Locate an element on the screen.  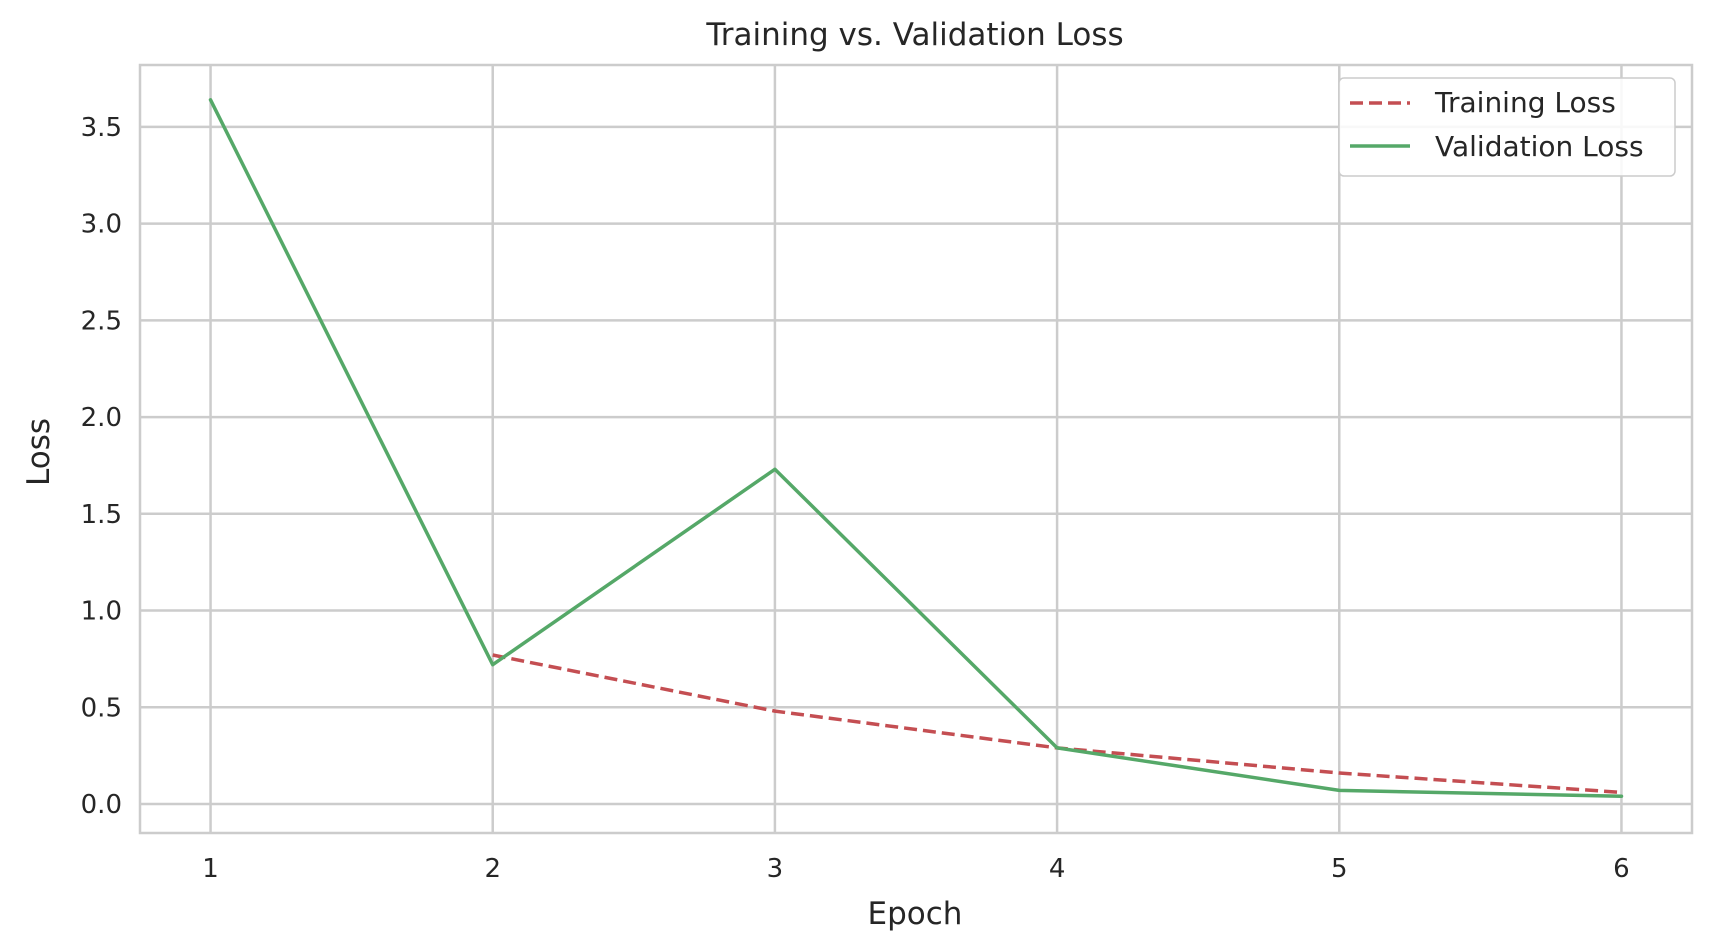
y-tick-label: 2.5 is located at coordinates (101, 321).